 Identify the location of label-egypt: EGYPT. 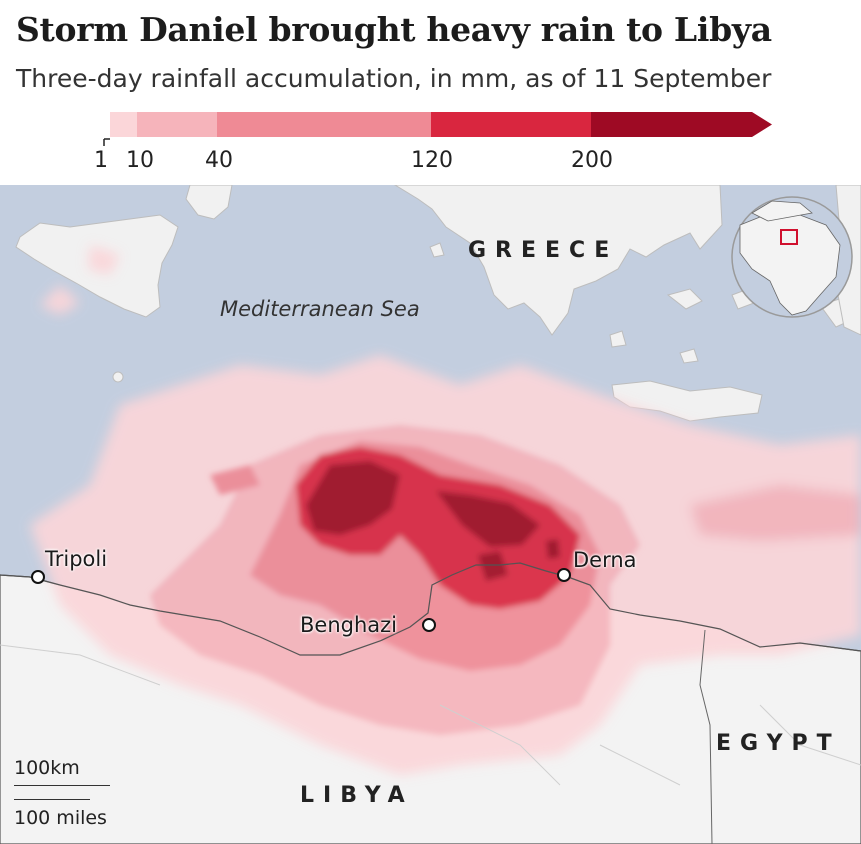
(778, 743).